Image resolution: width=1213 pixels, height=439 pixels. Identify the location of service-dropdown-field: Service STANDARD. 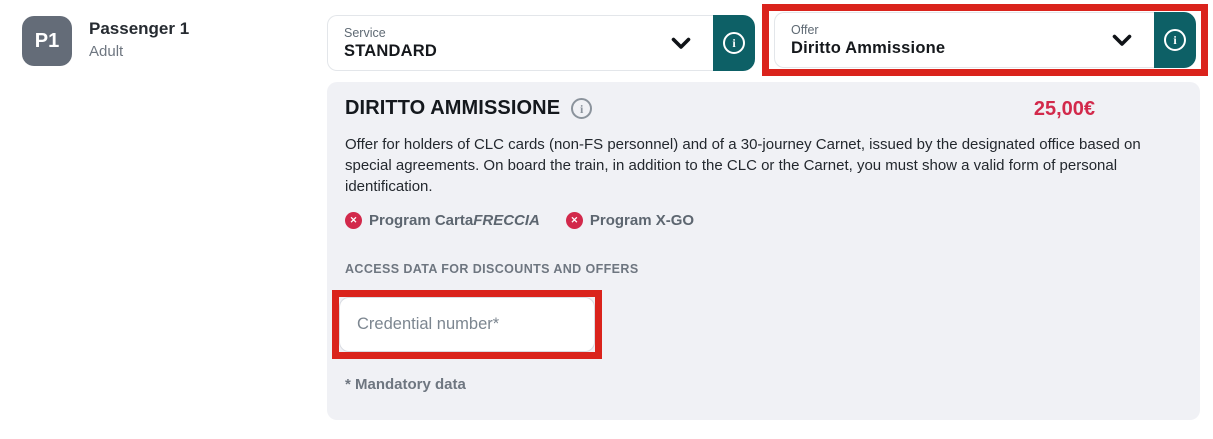
(520, 43).